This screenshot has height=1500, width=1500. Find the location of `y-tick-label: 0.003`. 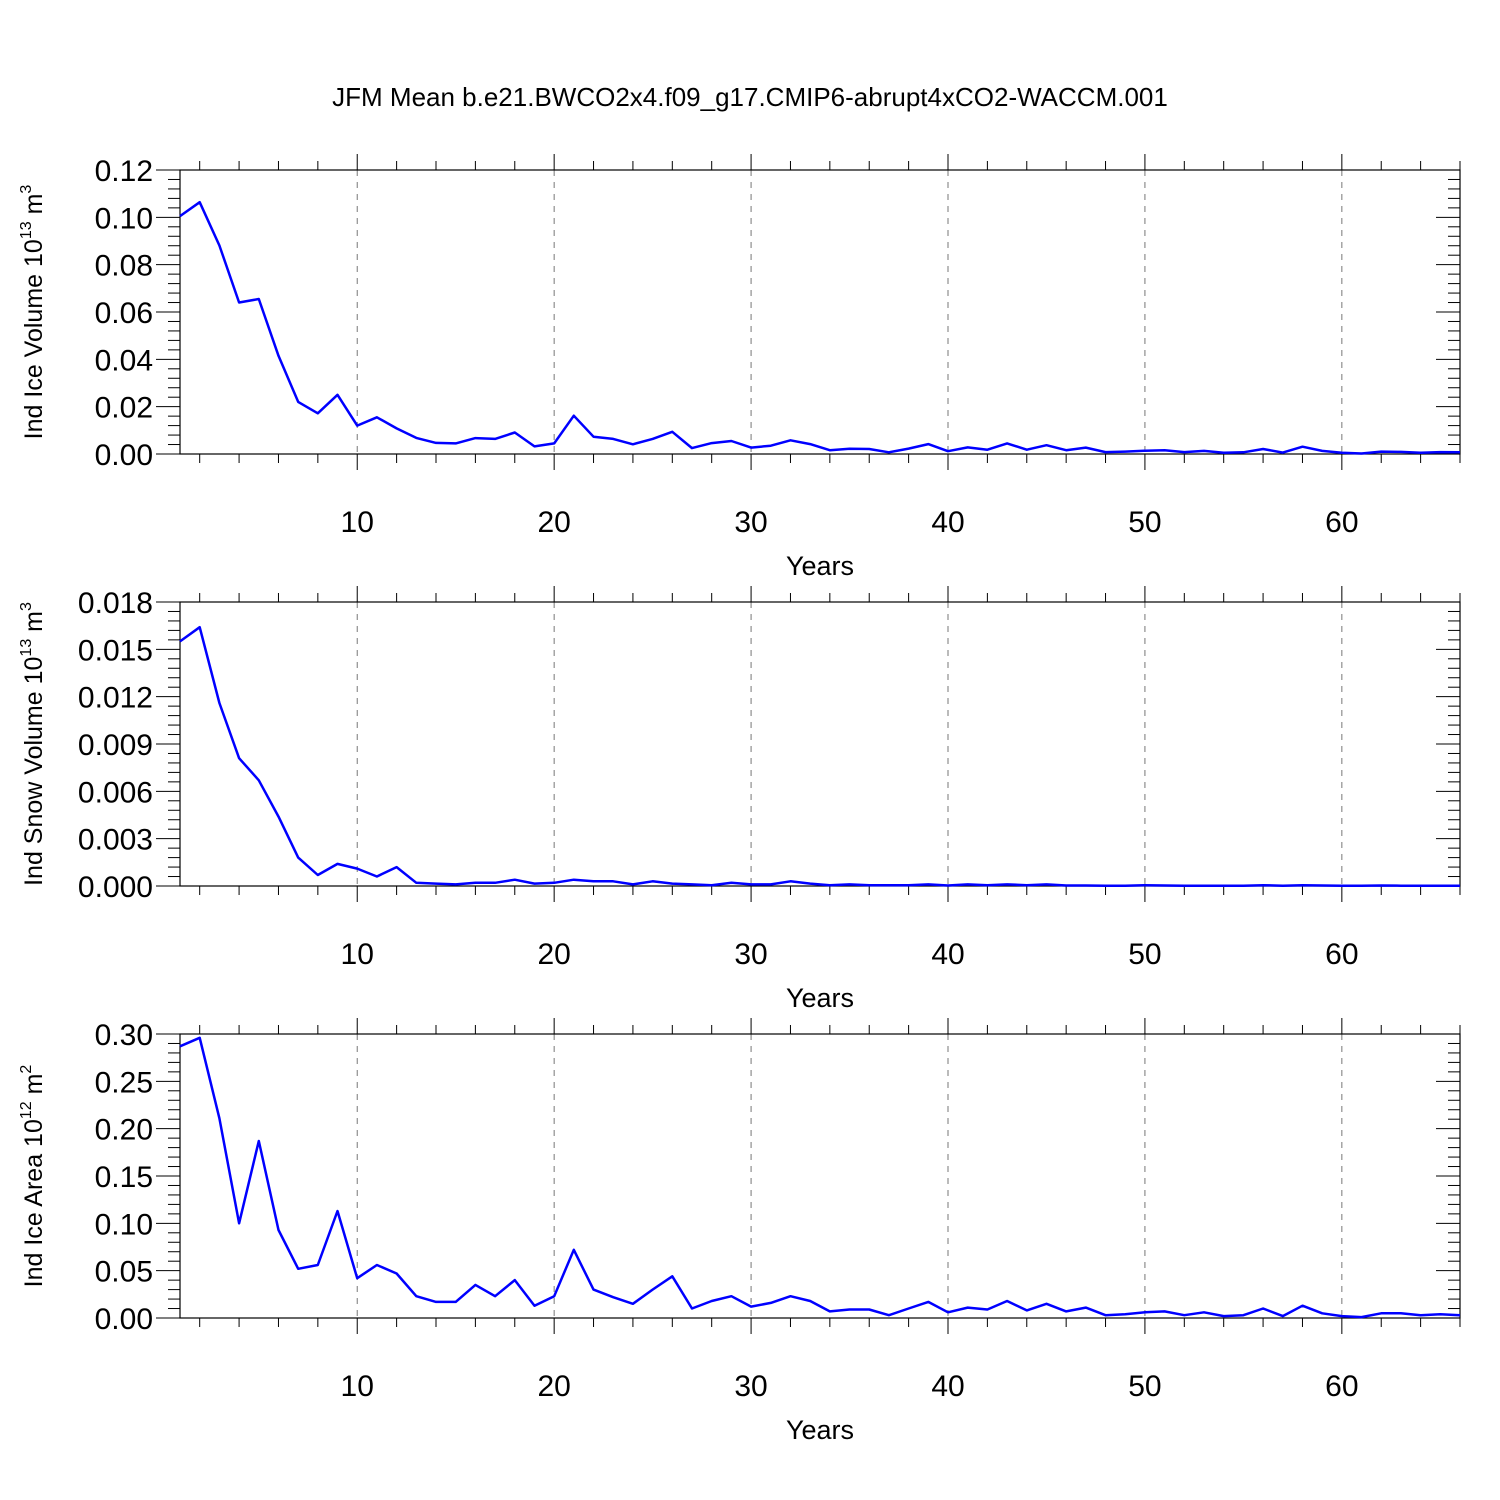

y-tick-label: 0.003 is located at coordinates (115, 840).